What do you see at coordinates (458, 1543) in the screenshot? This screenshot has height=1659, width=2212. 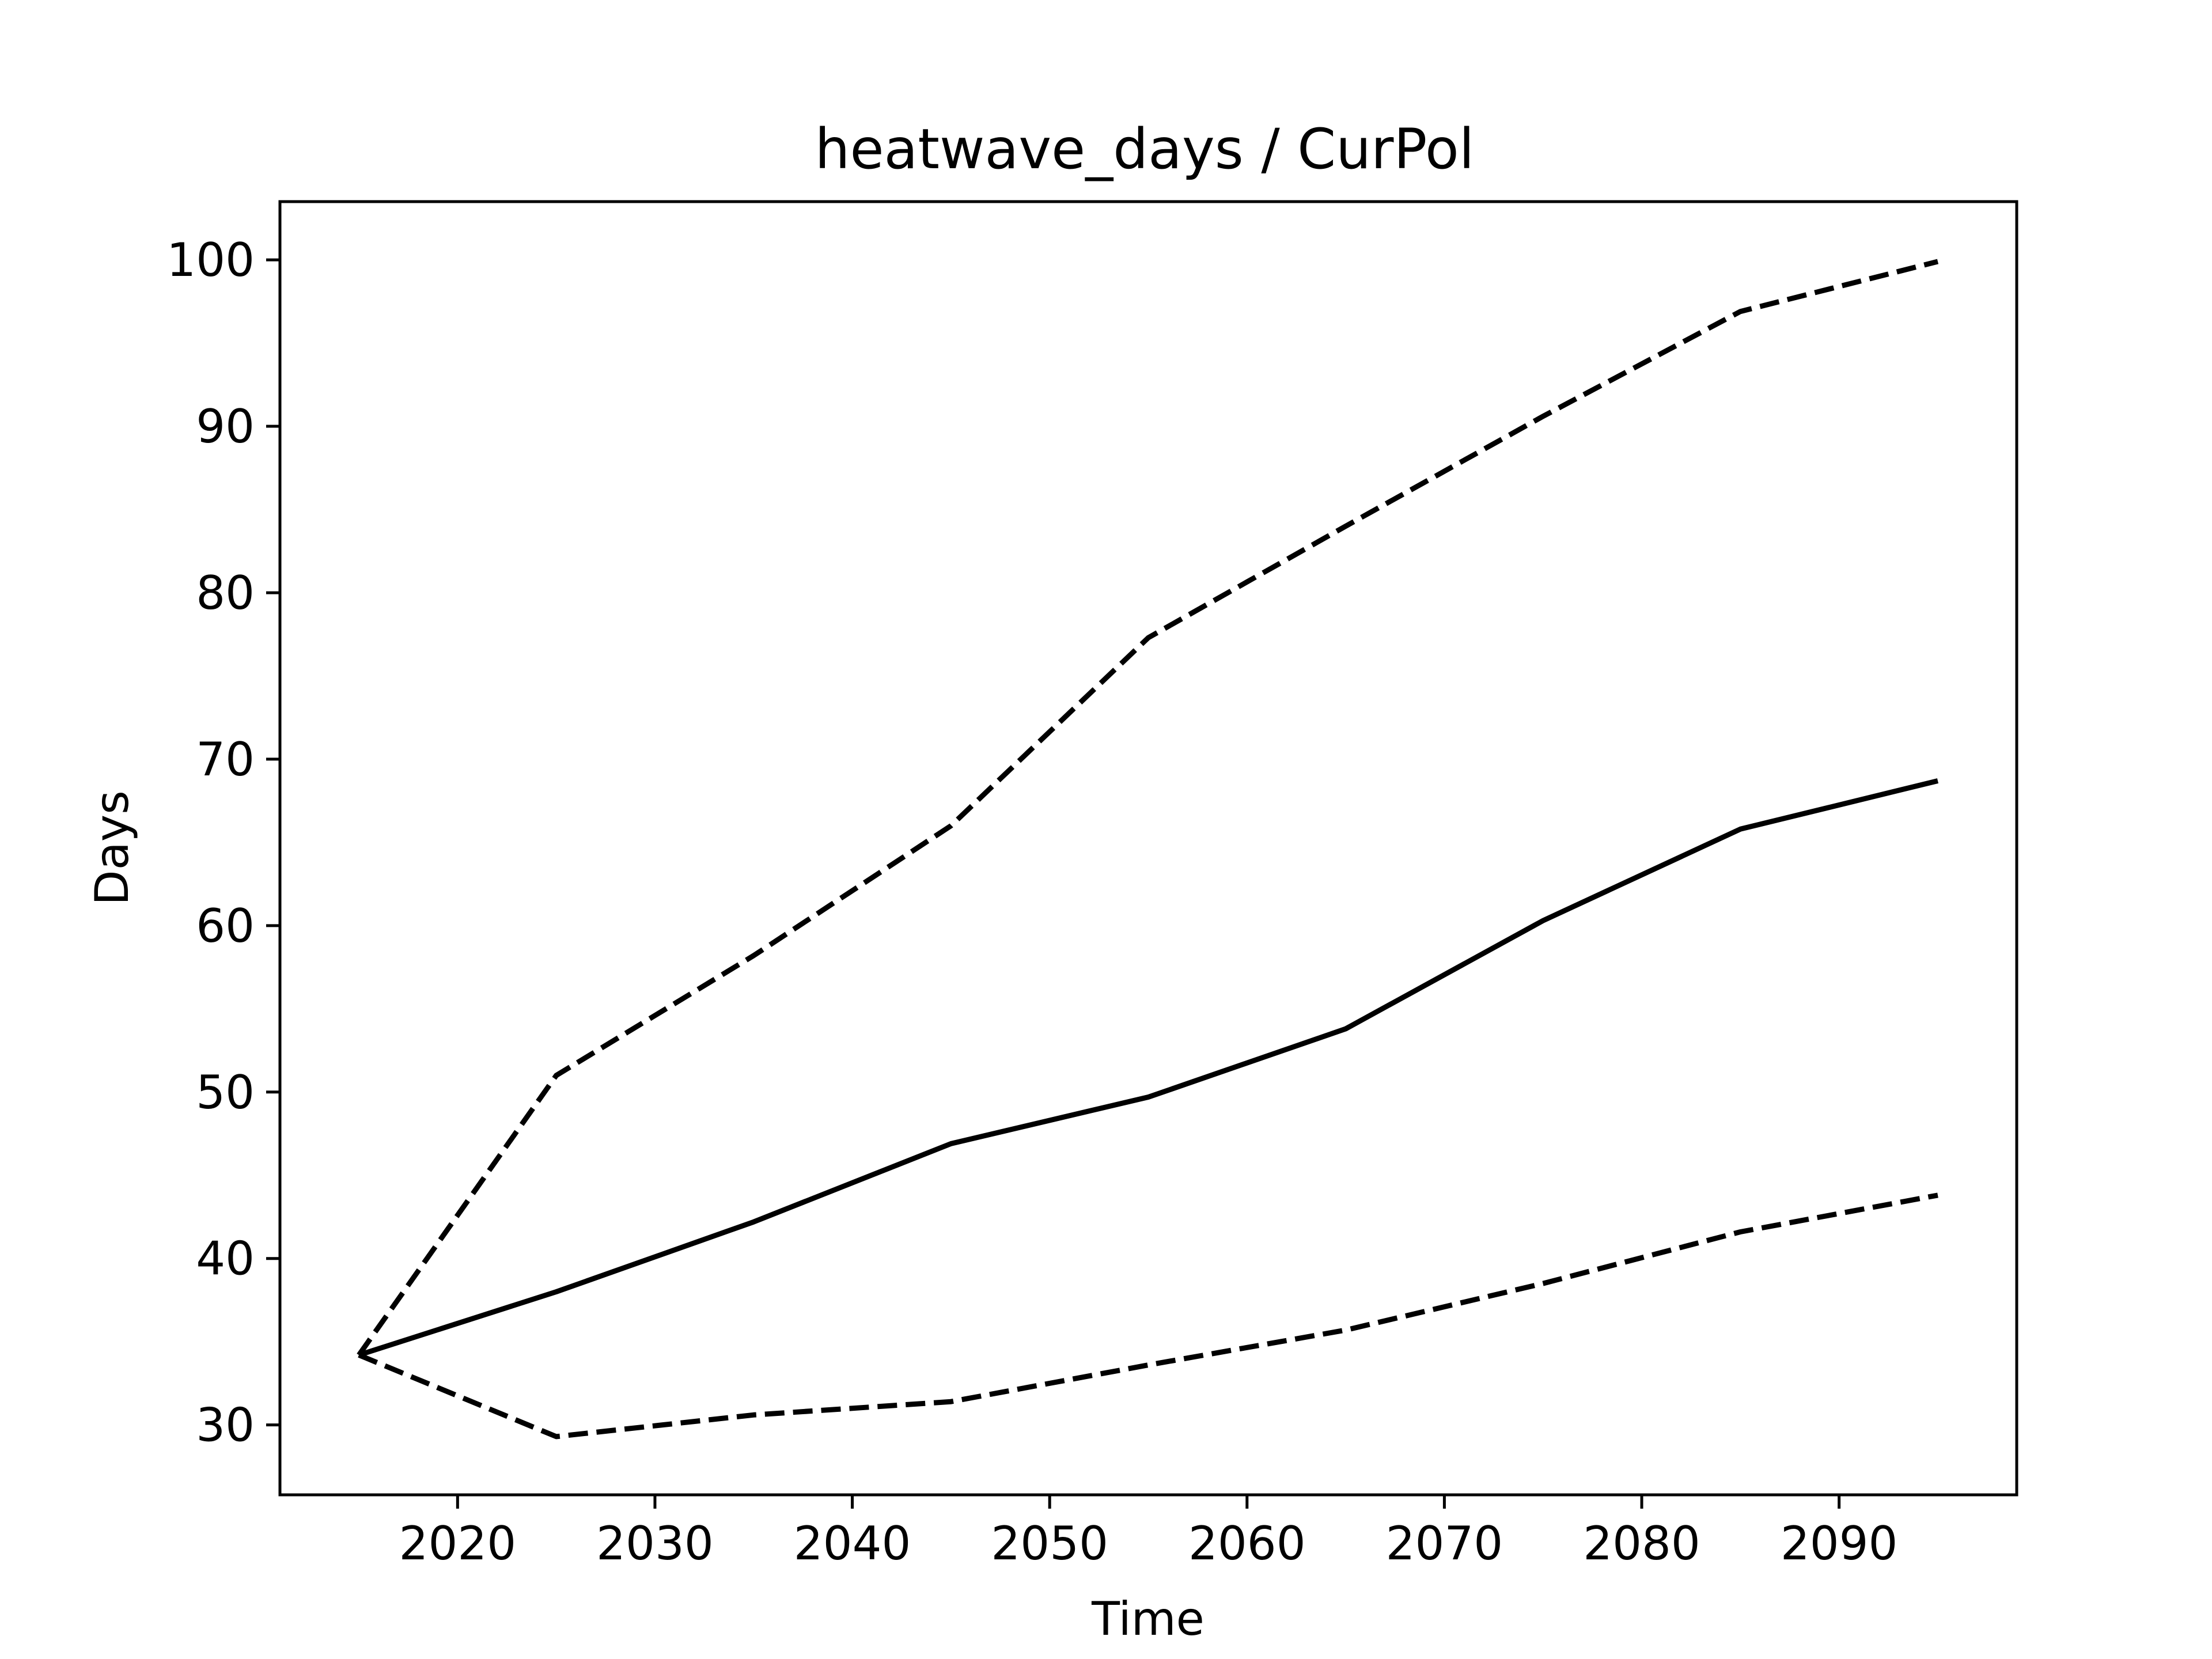 I see `x-tick-label: 2020` at bounding box center [458, 1543].